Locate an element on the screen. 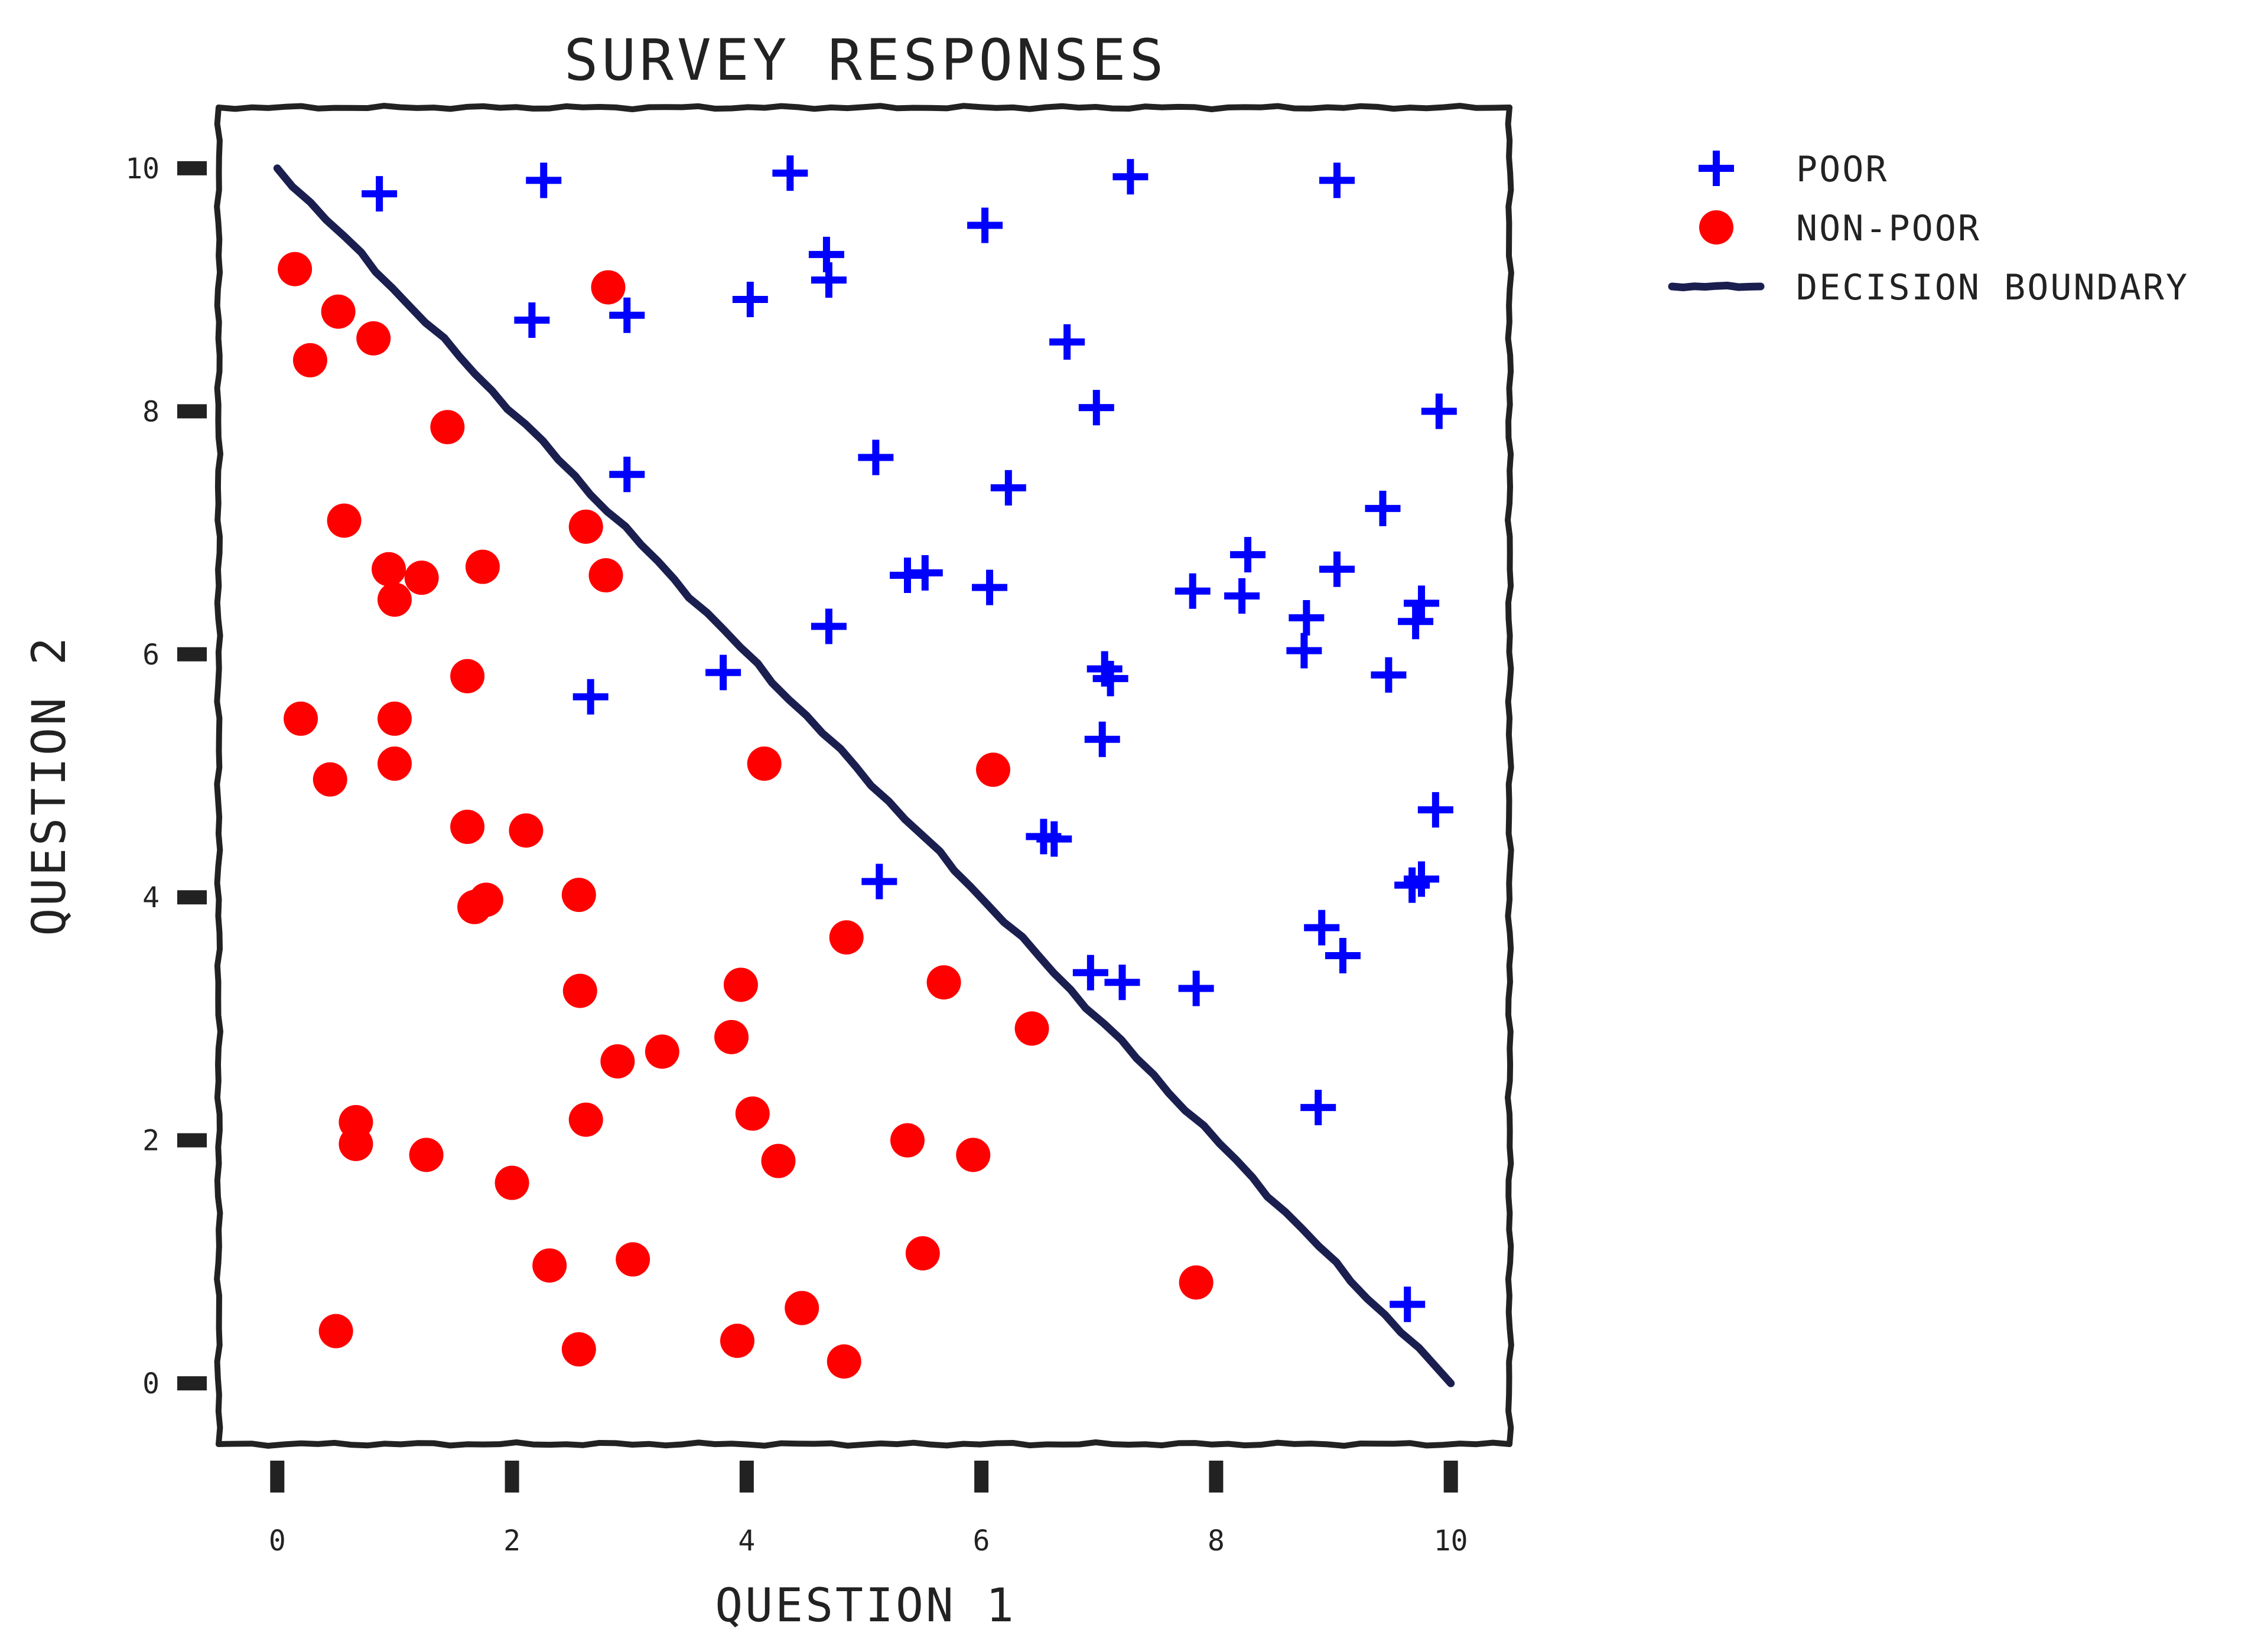  legend-entry-label: DECISION BOUNDARY is located at coordinates (1992, 287).